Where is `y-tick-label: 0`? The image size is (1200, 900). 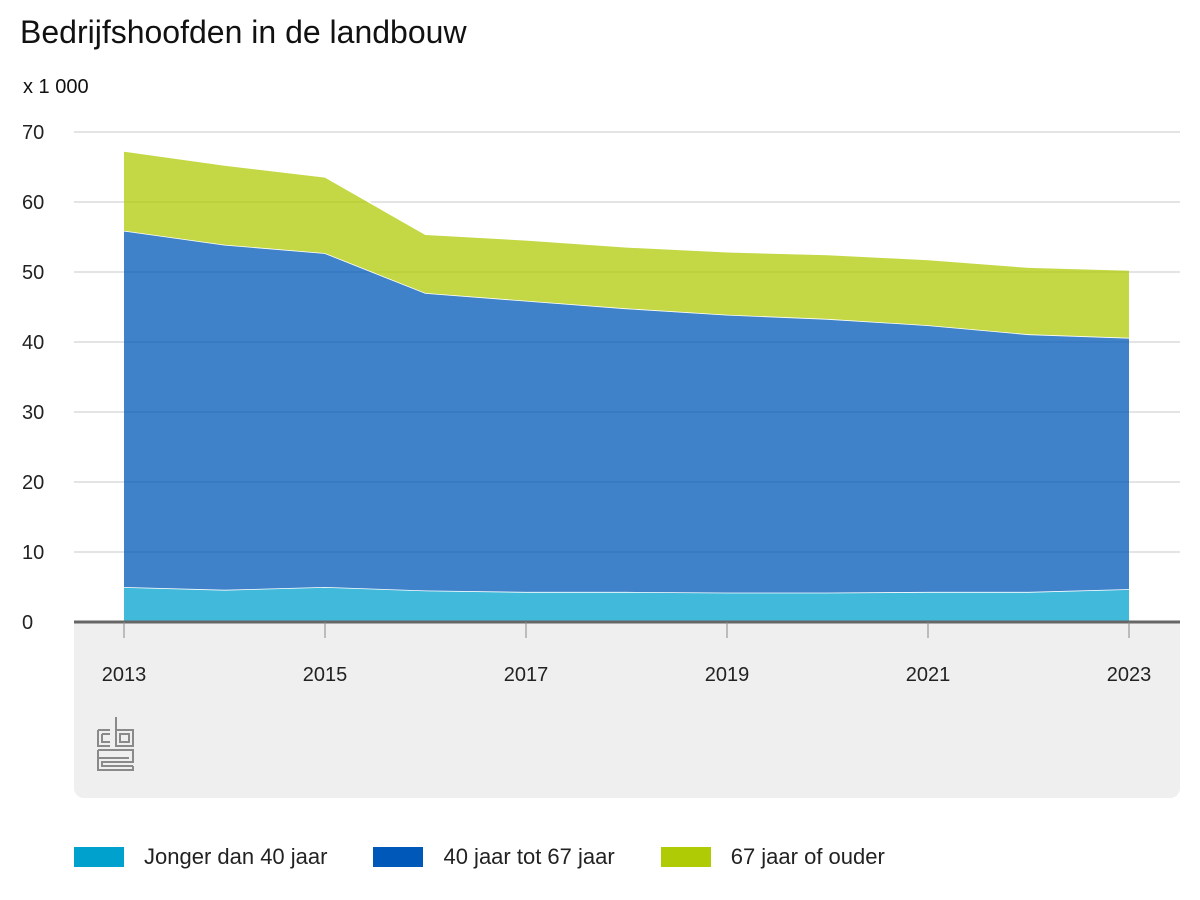 y-tick-label: 0 is located at coordinates (27, 623).